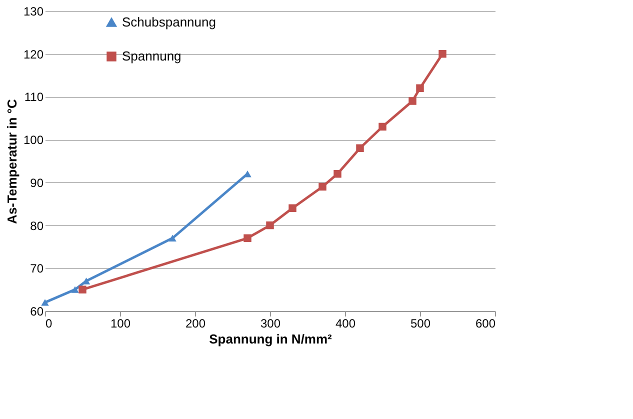 Image resolution: width=633 pixels, height=419 pixels. I want to click on legend-label: Schubspannung, so click(169, 22).